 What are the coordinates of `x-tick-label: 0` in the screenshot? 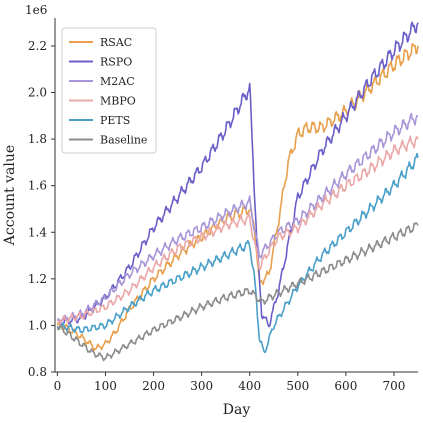 It's located at (58, 386).